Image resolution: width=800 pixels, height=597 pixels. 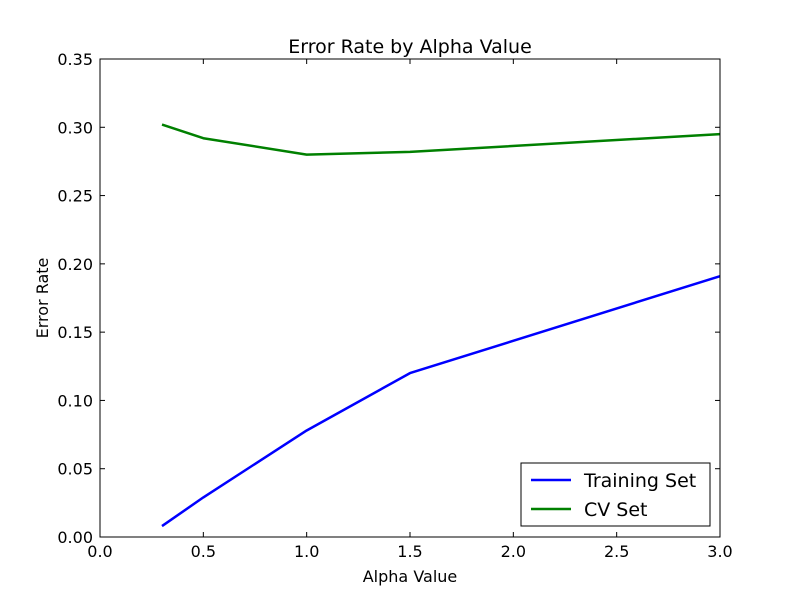 What do you see at coordinates (75, 469) in the screenshot?
I see `y-tick-label: 0.05` at bounding box center [75, 469].